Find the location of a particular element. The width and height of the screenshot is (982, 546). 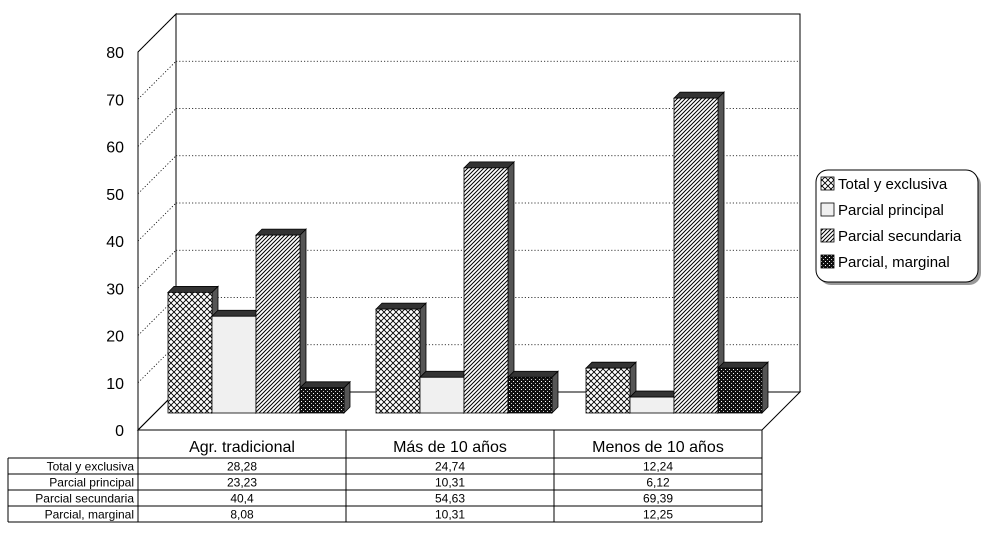

legend-label: Parcial secundaria is located at coordinates (900, 236).